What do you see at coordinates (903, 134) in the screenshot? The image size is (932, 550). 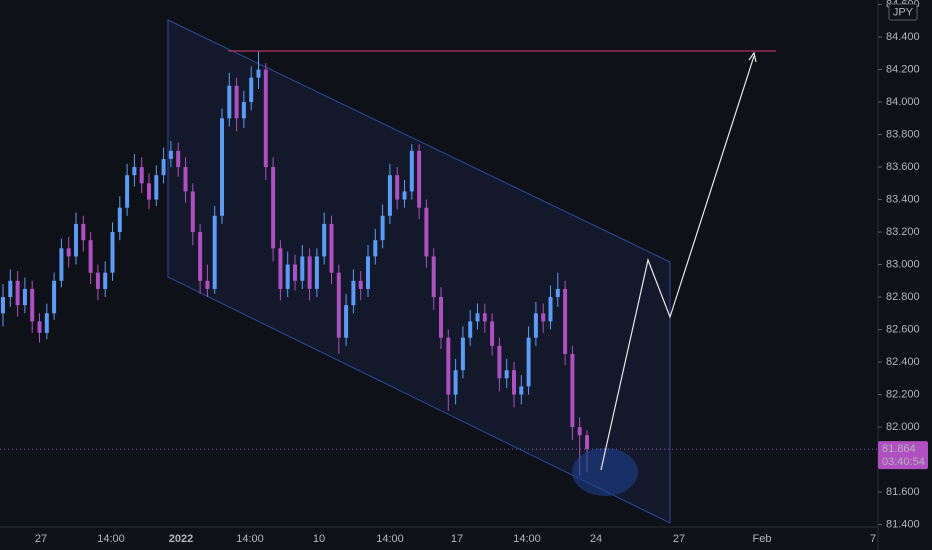 I see `y-tick-label: 83.800` at bounding box center [903, 134].